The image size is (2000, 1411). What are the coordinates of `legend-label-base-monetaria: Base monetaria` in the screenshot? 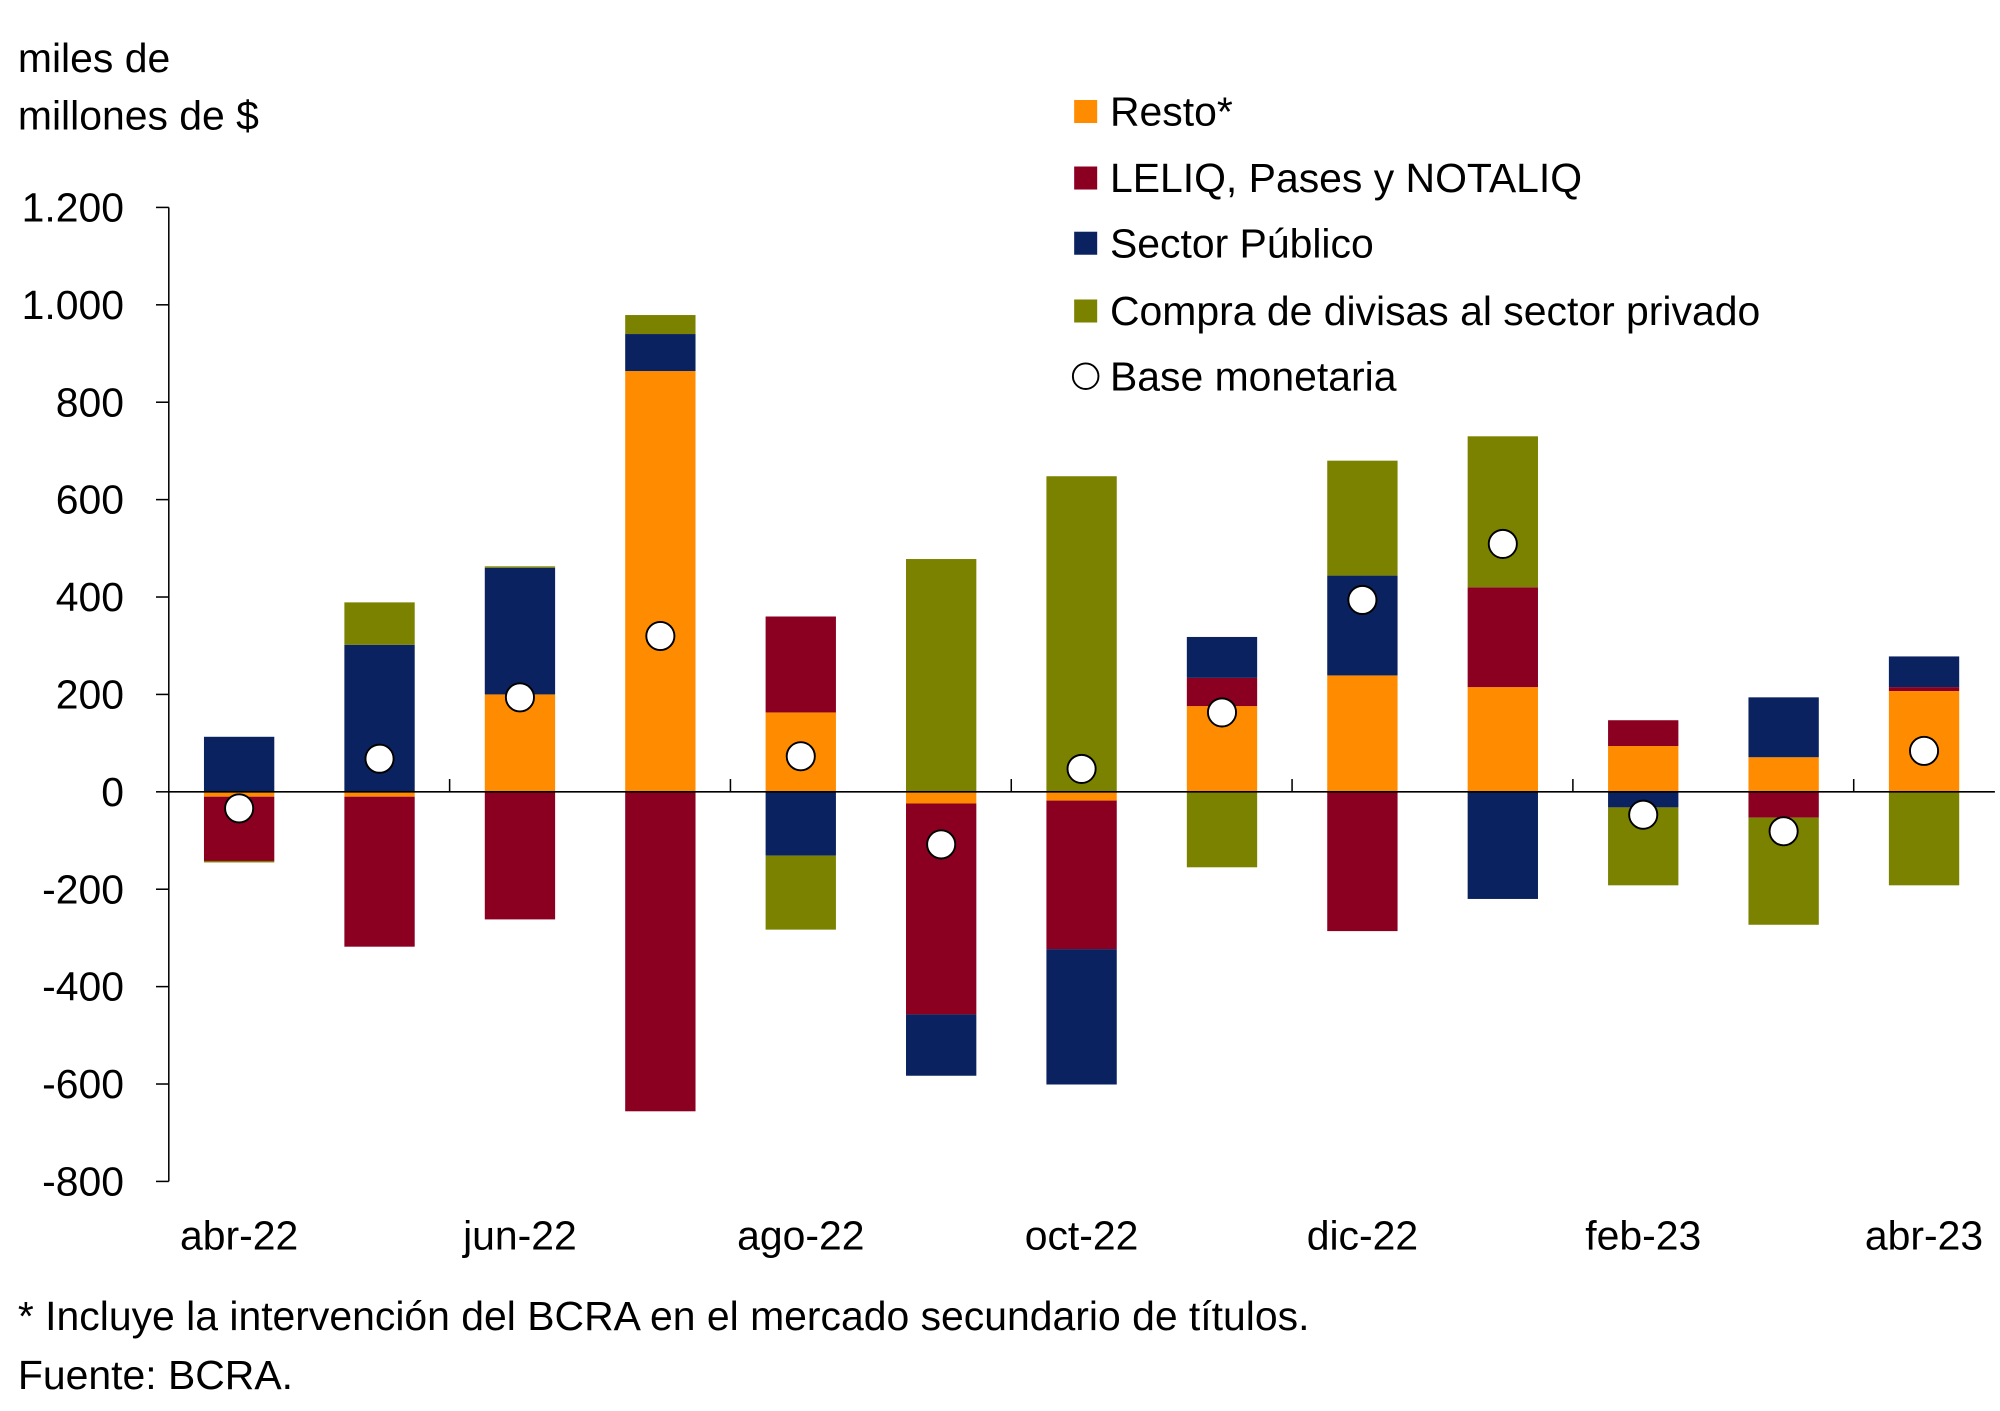 It's located at (1253, 376).